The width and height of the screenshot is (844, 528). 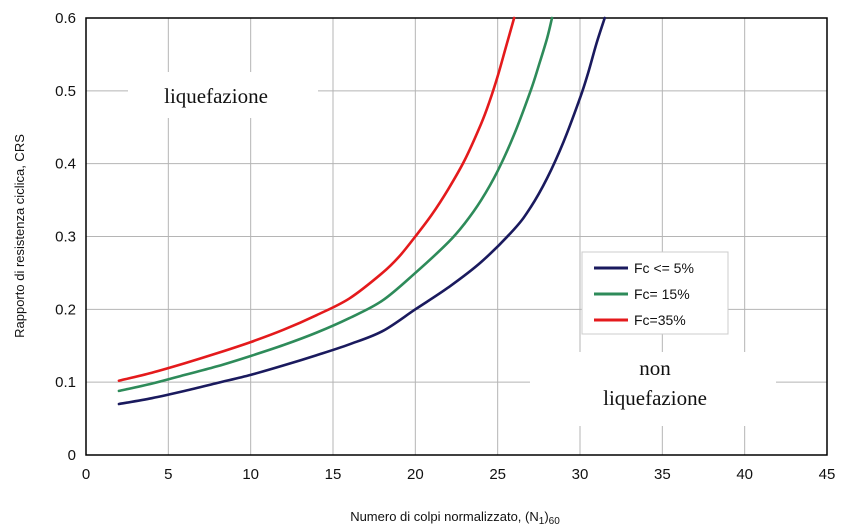 What do you see at coordinates (655, 368) in the screenshot?
I see `non-liquefaction-label-line1: non` at bounding box center [655, 368].